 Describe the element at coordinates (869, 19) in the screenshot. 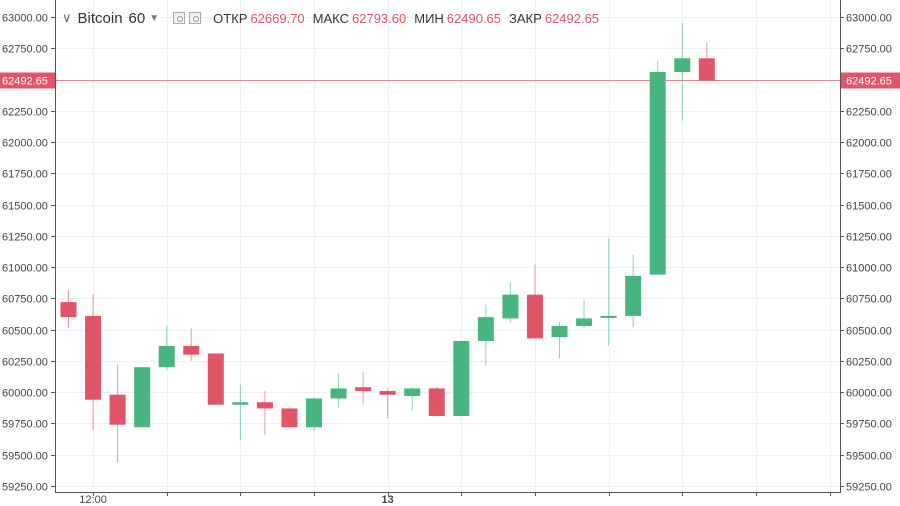

I see `y-tick-label-right: 63000.00` at that location.